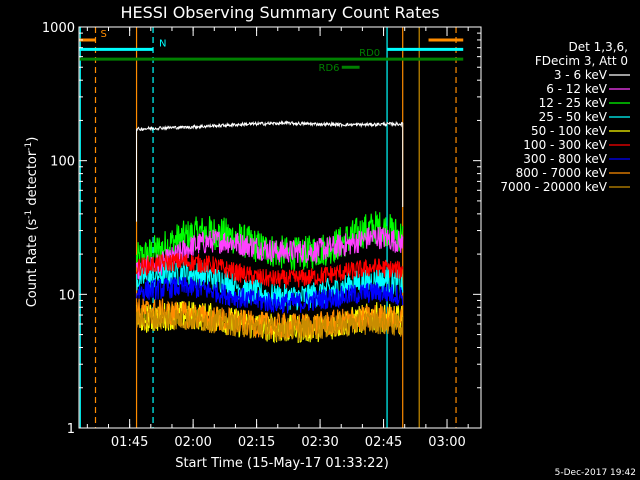 The width and height of the screenshot is (640, 480). I want to click on y-axis-label-sup2: -1, so click(29, 146).